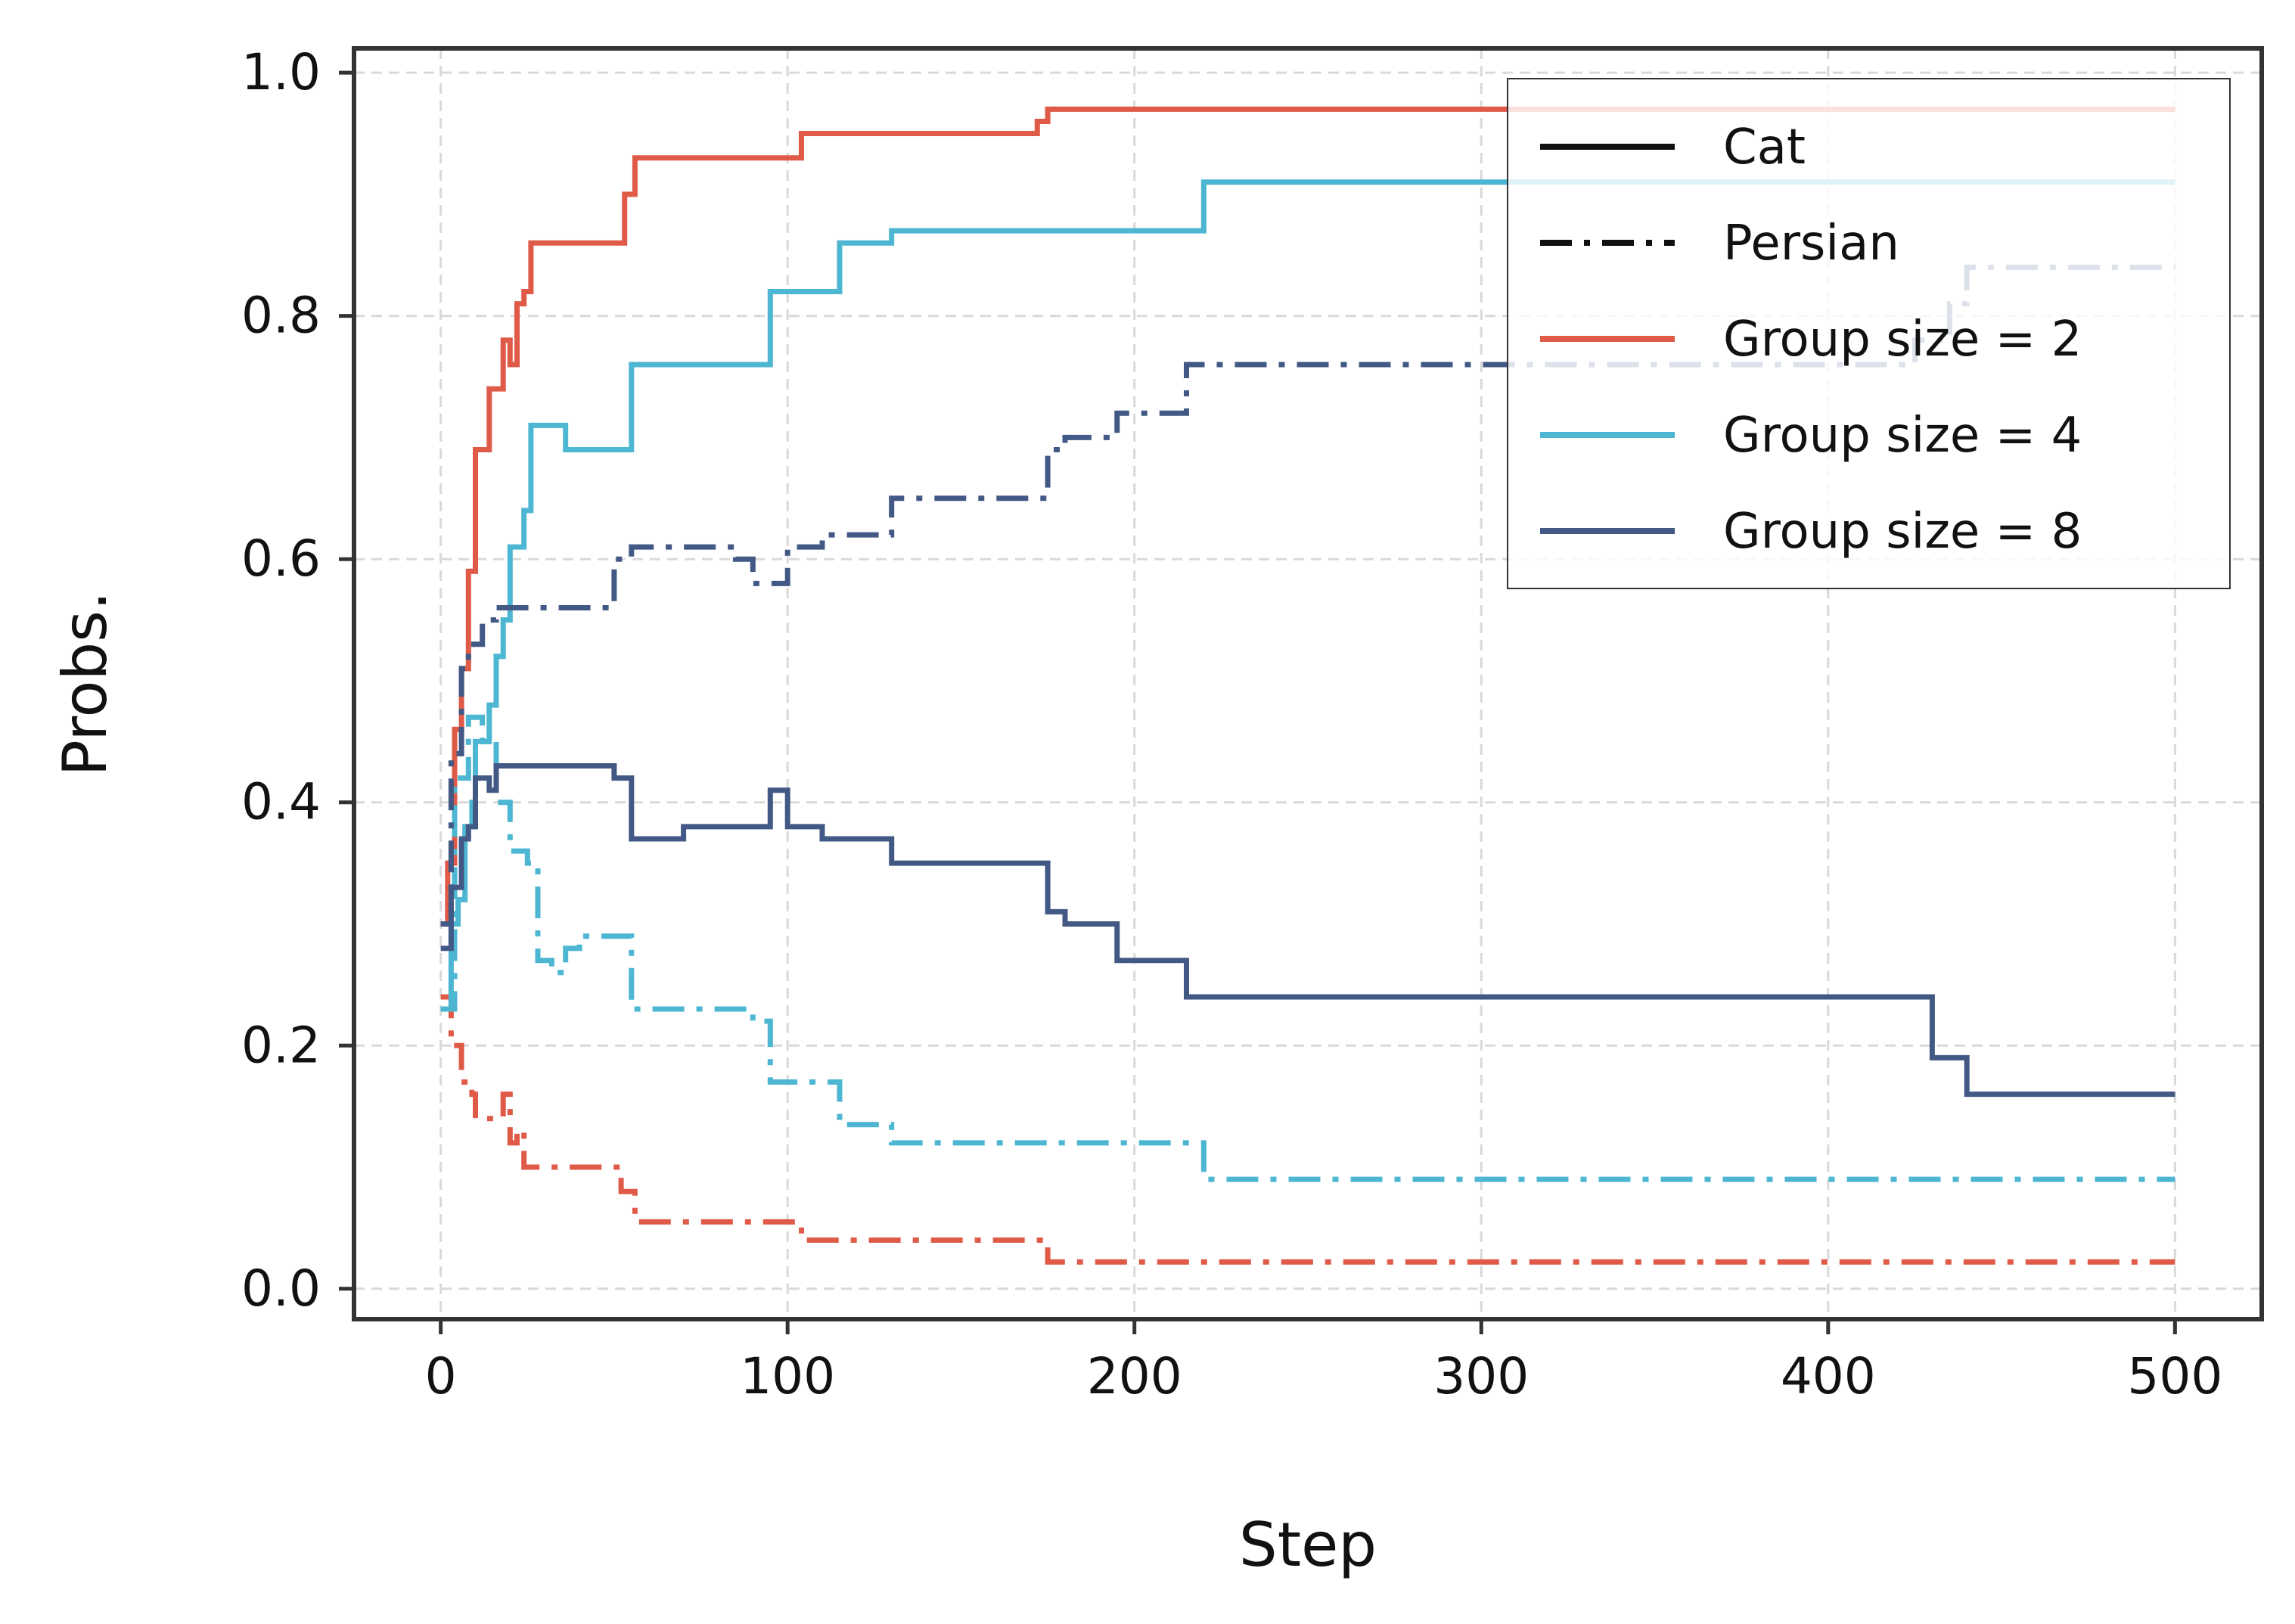 The height and width of the screenshot is (1624, 2295). I want to click on x-tick-label: 200, so click(1134, 1376).